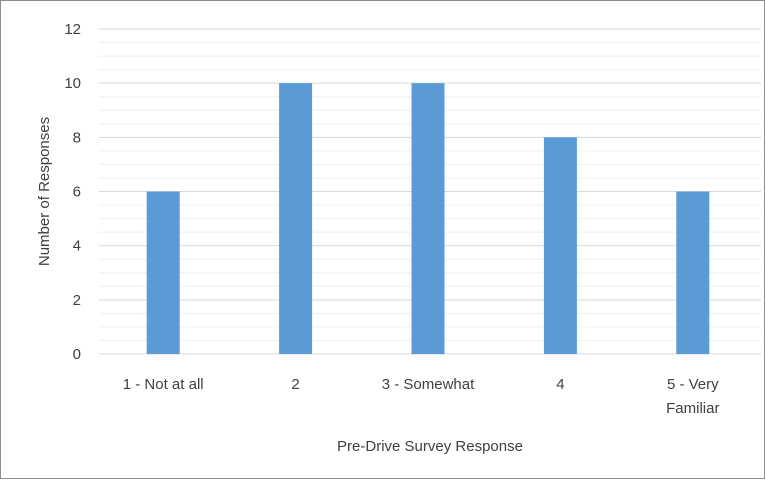  What do you see at coordinates (430, 446) in the screenshot?
I see `x-axis-title: Pre-Drive Survey Response` at bounding box center [430, 446].